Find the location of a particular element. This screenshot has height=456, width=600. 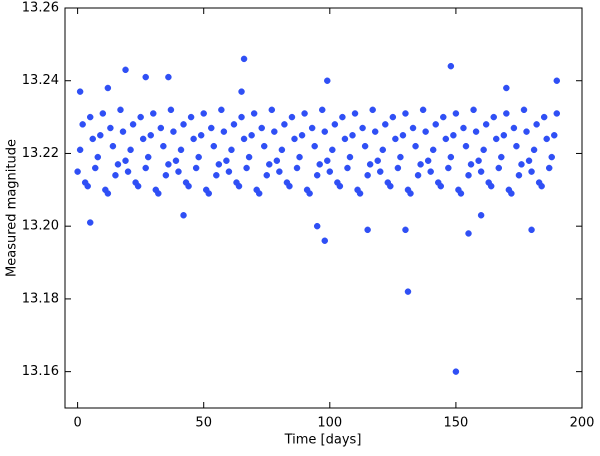

y-tick-label: 13.16 is located at coordinates (40, 371).